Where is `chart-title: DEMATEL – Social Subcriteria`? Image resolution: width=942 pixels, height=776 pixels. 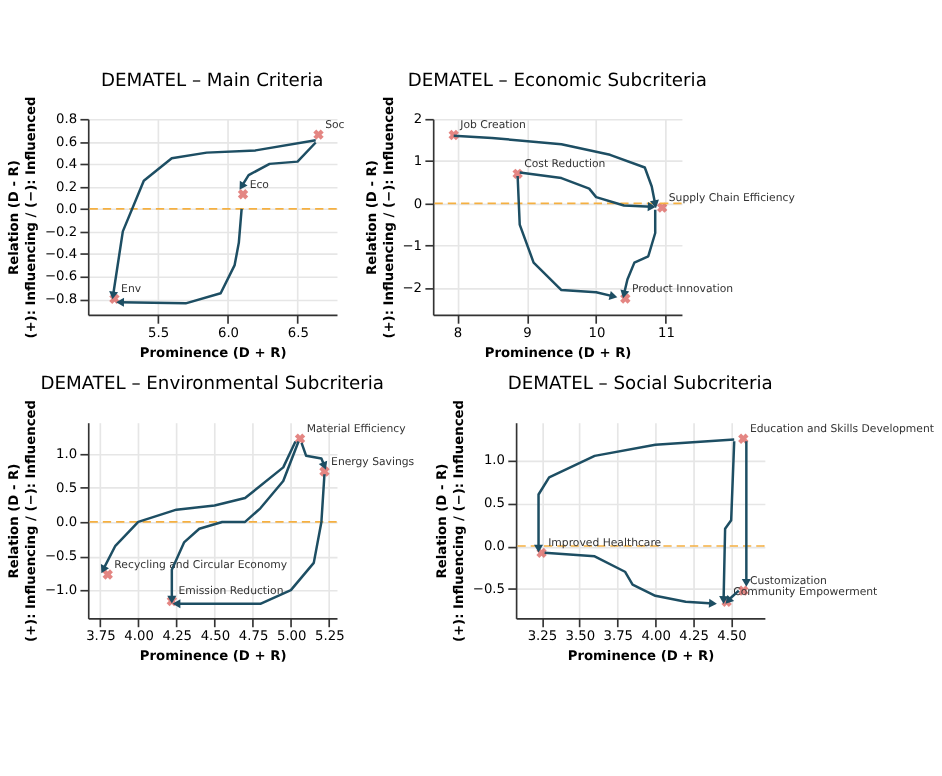 chart-title: DEMATEL – Social Subcriteria is located at coordinates (640, 385).